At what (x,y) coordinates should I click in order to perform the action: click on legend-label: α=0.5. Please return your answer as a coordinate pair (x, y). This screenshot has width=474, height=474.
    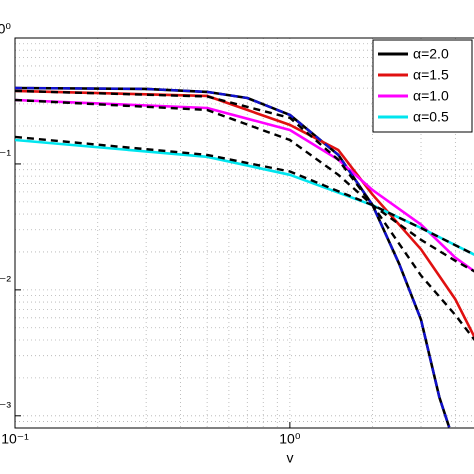
    Looking at the image, I should click on (431, 117).